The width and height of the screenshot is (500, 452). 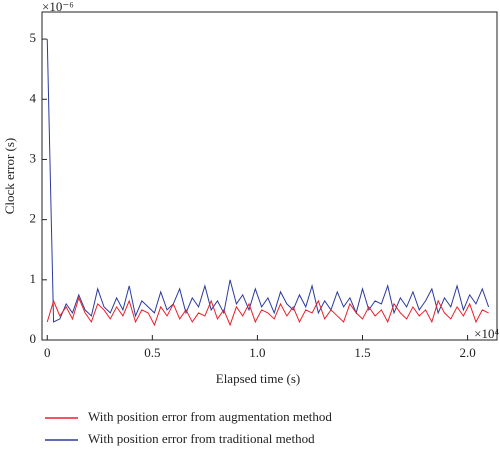 I want to click on x-tick-label: 0.5, so click(x=152, y=352).